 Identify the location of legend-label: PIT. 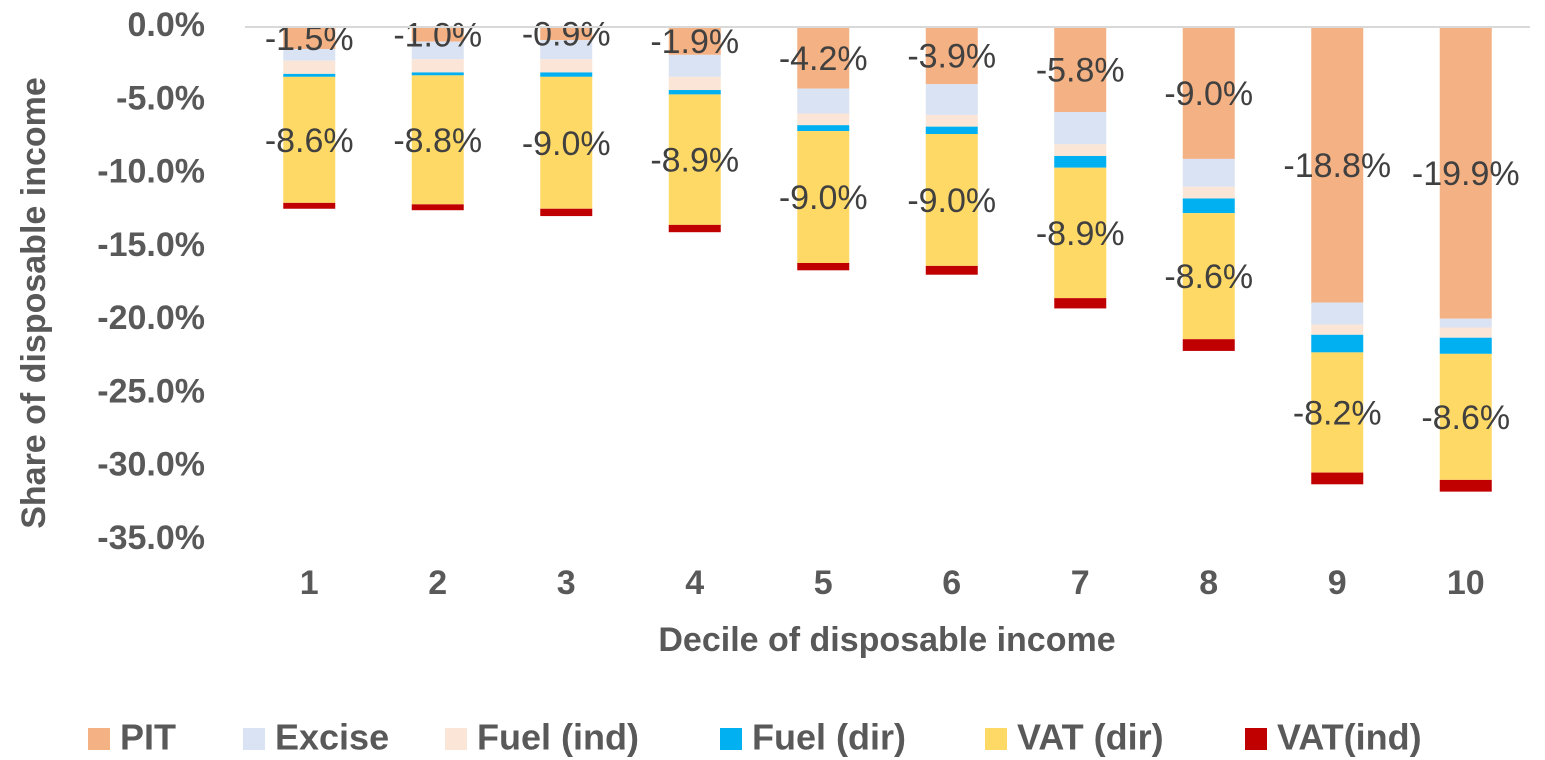
(148, 737).